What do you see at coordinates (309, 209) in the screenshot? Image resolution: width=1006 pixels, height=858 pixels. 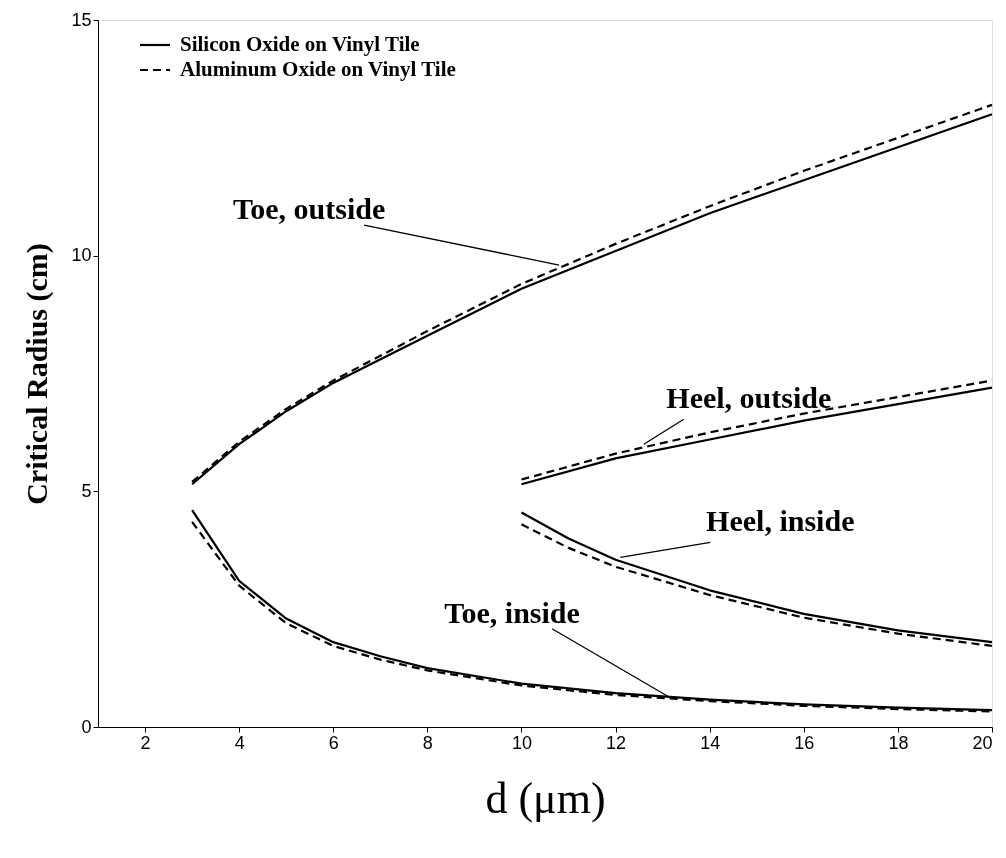 I see `annotation: Toe, outside` at bounding box center [309, 209].